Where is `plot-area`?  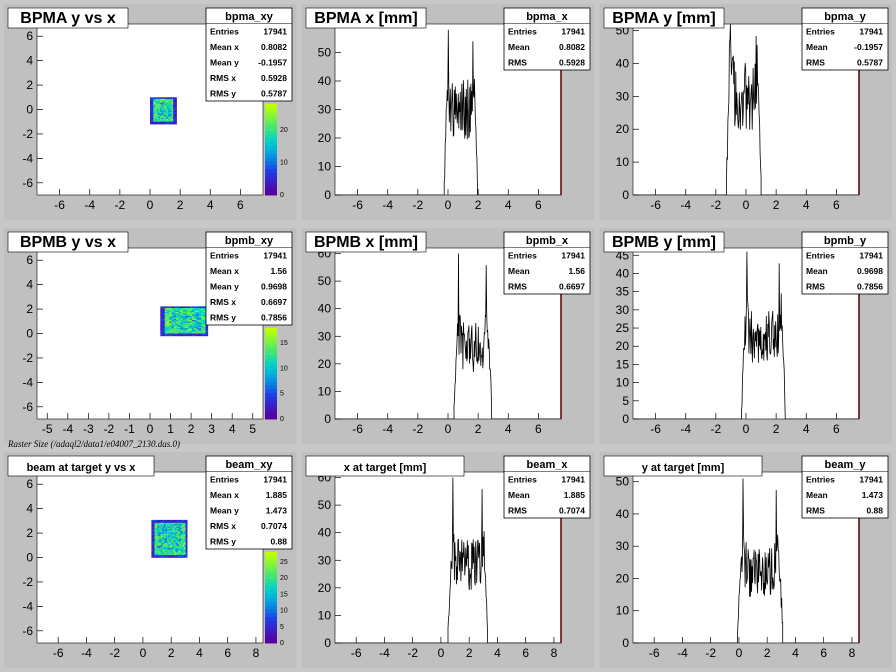 plot-area is located at coordinates (448, 112).